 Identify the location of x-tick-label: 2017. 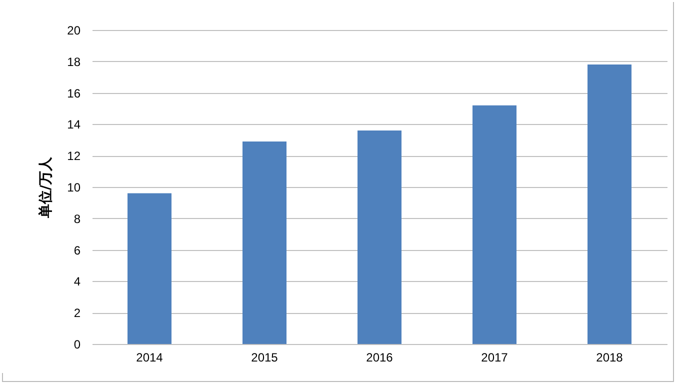
(494, 357).